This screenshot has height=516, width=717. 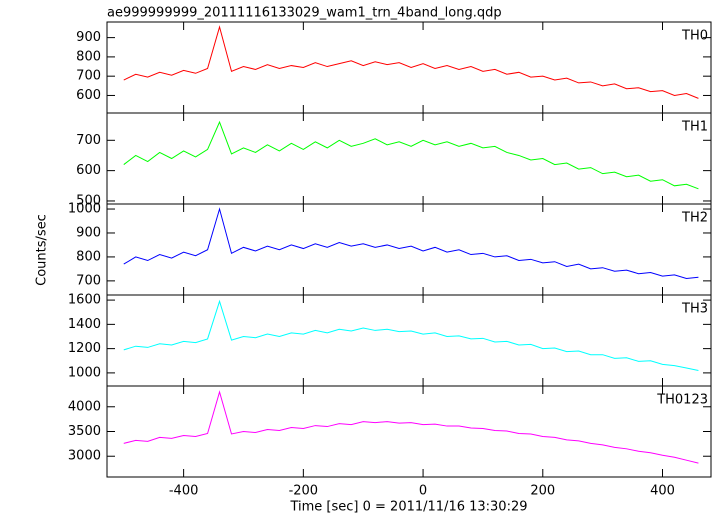 I want to click on panel-label: TH0, so click(x=694, y=36).